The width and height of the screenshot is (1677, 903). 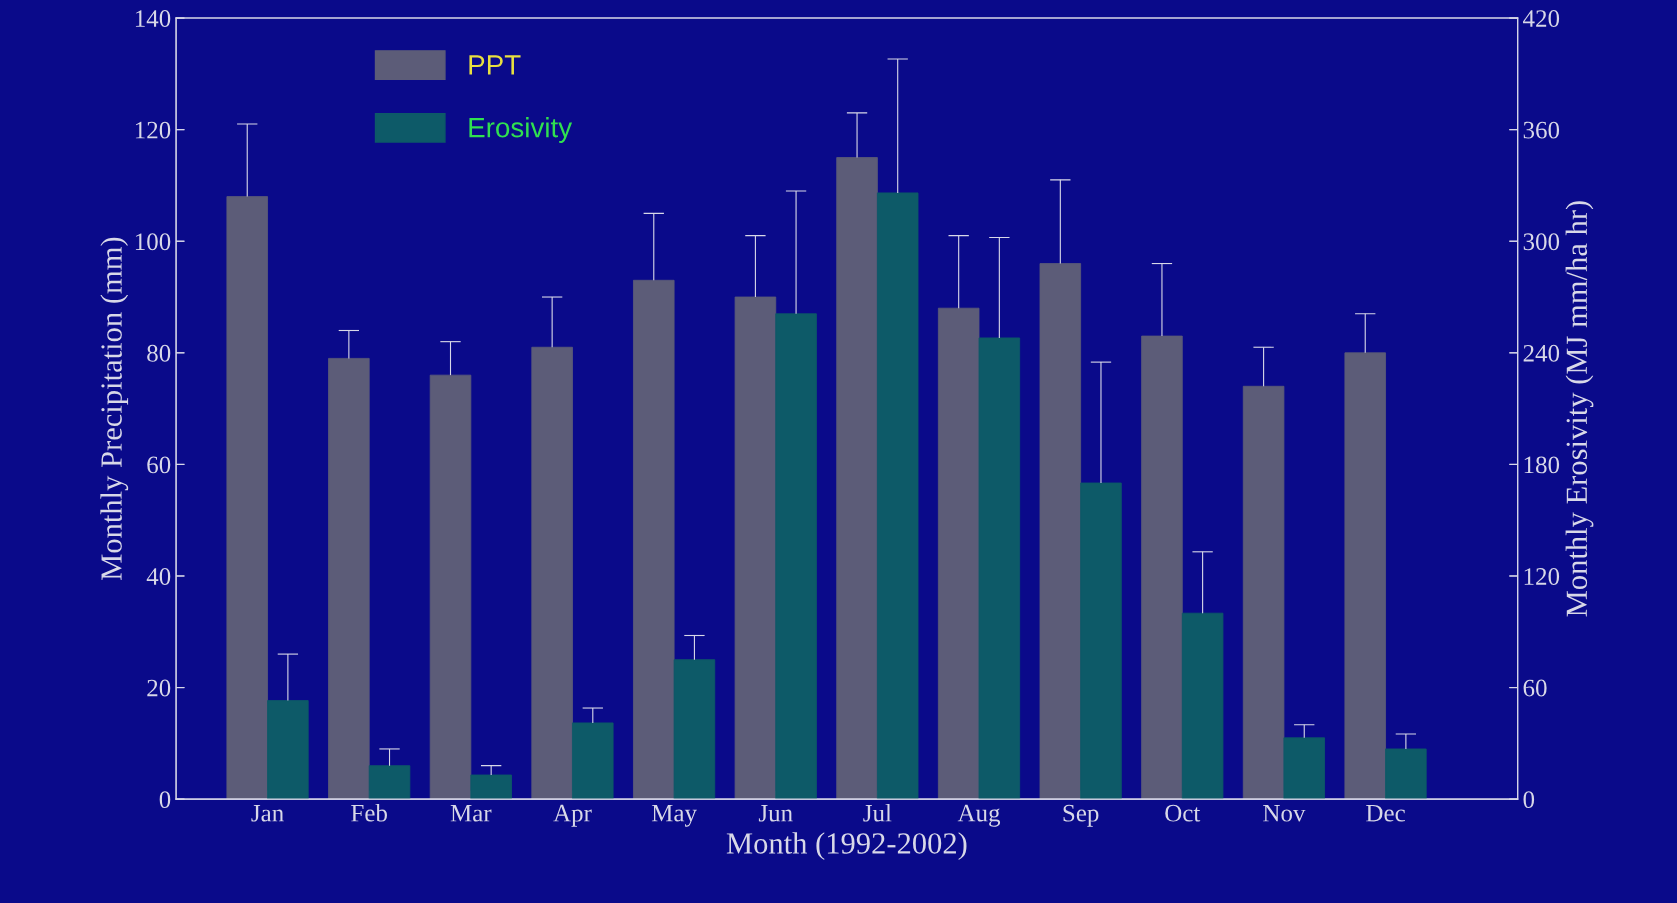 What do you see at coordinates (1541, 18) in the screenshot?
I see `y2-tick-label: 420` at bounding box center [1541, 18].